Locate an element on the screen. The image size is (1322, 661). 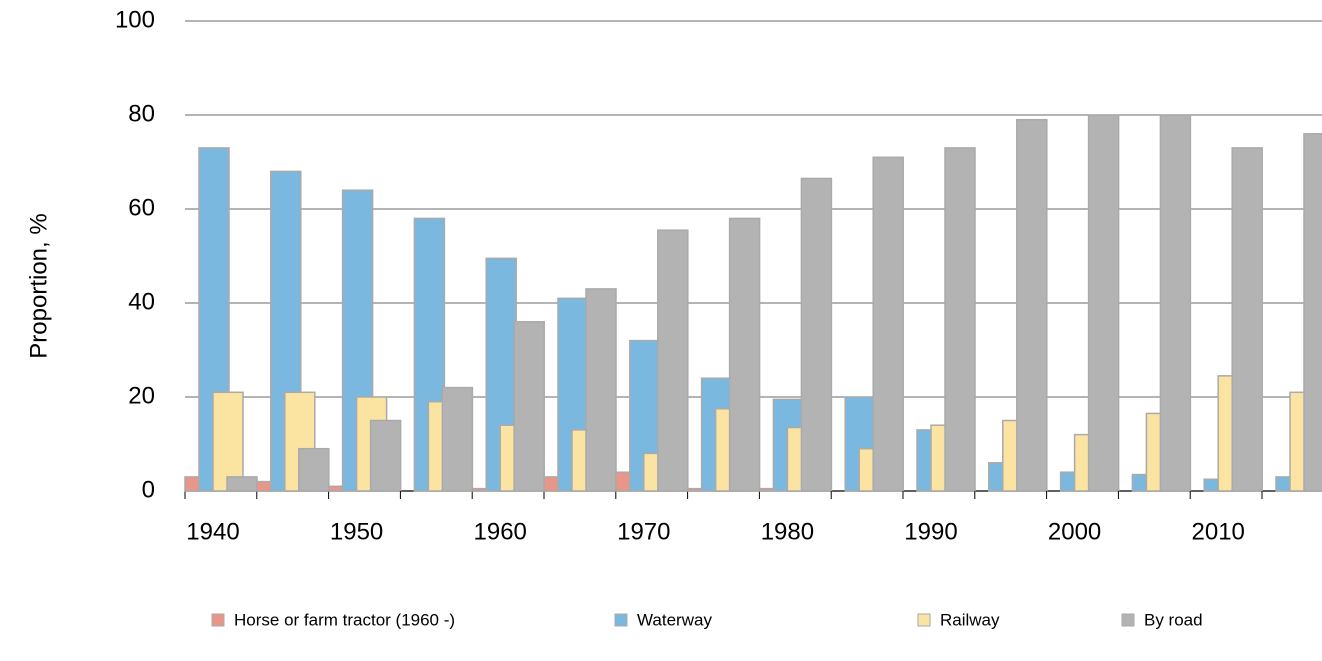
y-tick-label: 60 is located at coordinates (141, 207).